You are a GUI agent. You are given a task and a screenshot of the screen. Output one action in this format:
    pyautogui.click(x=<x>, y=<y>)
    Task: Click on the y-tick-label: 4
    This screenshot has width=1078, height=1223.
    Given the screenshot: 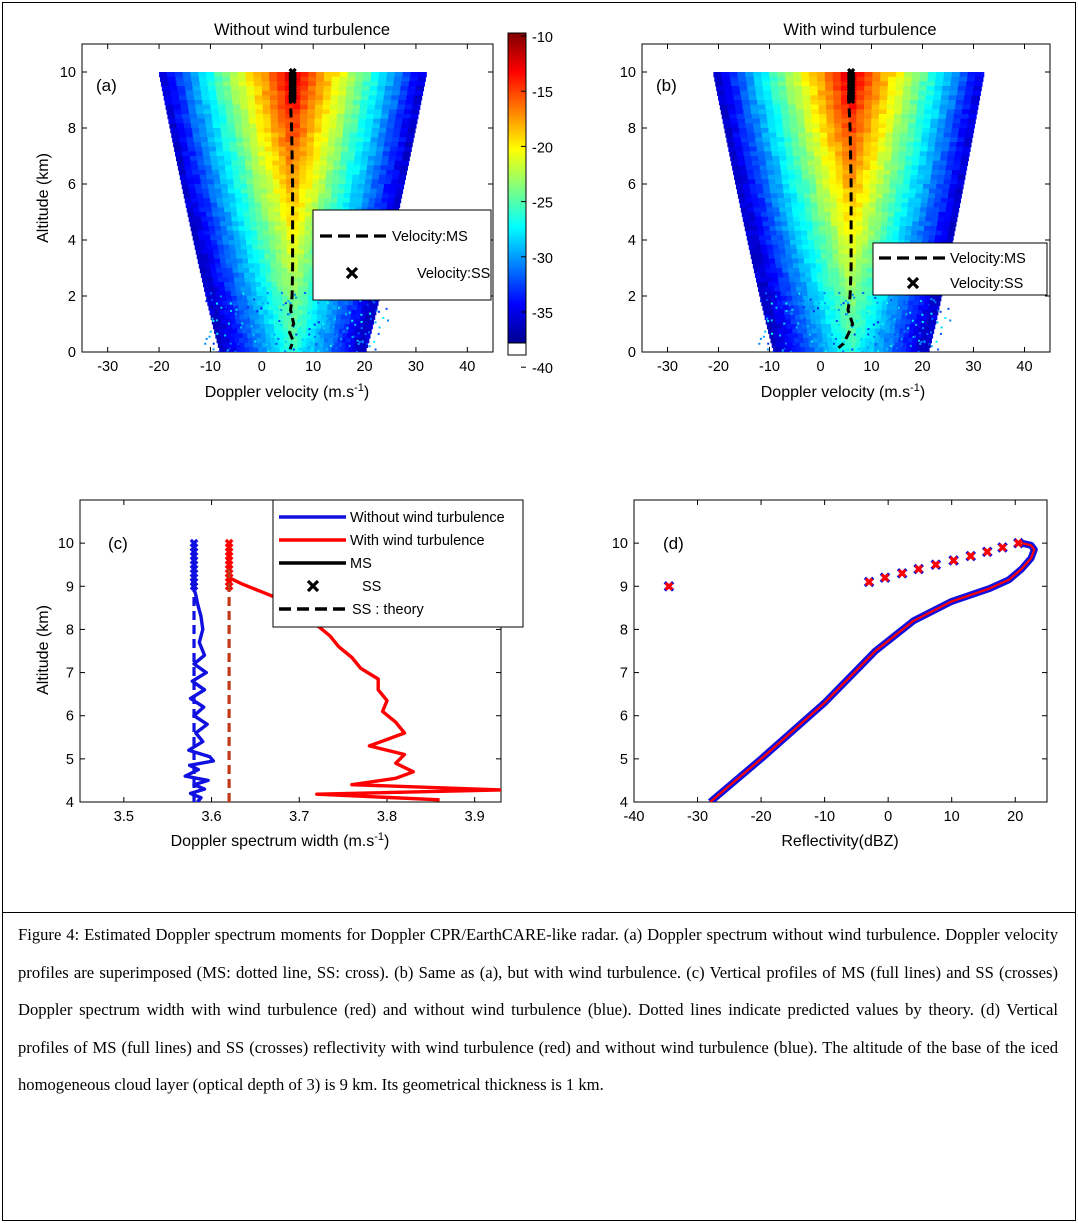 What is the action you would take?
    pyautogui.click(x=72, y=241)
    